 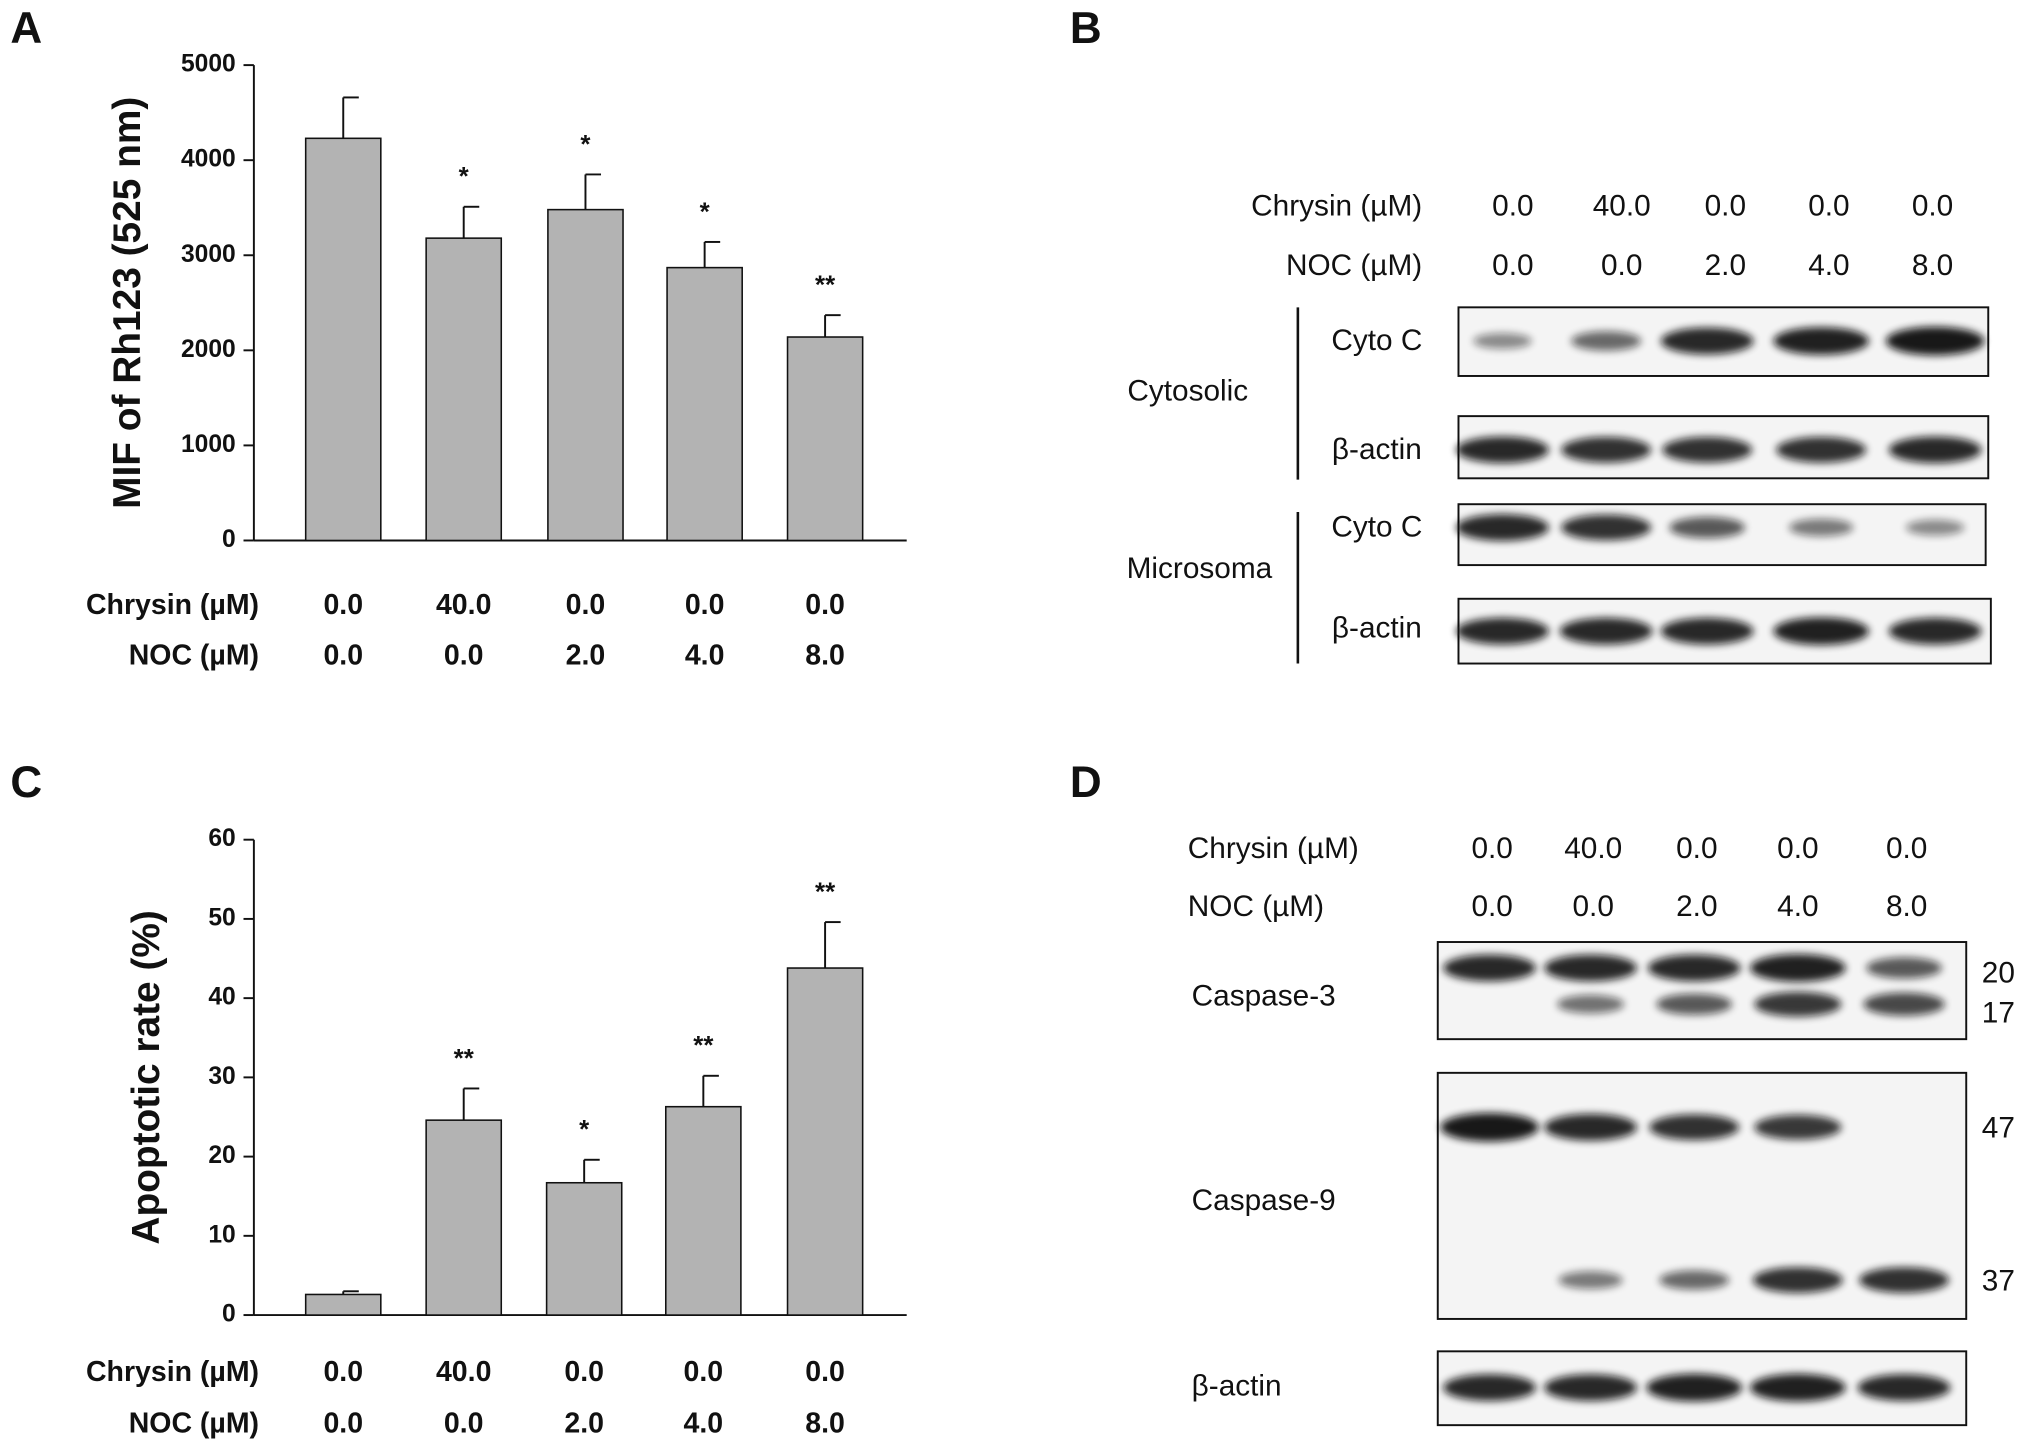 What do you see at coordinates (208, 444) in the screenshot?
I see `y-tick-label: 1000` at bounding box center [208, 444].